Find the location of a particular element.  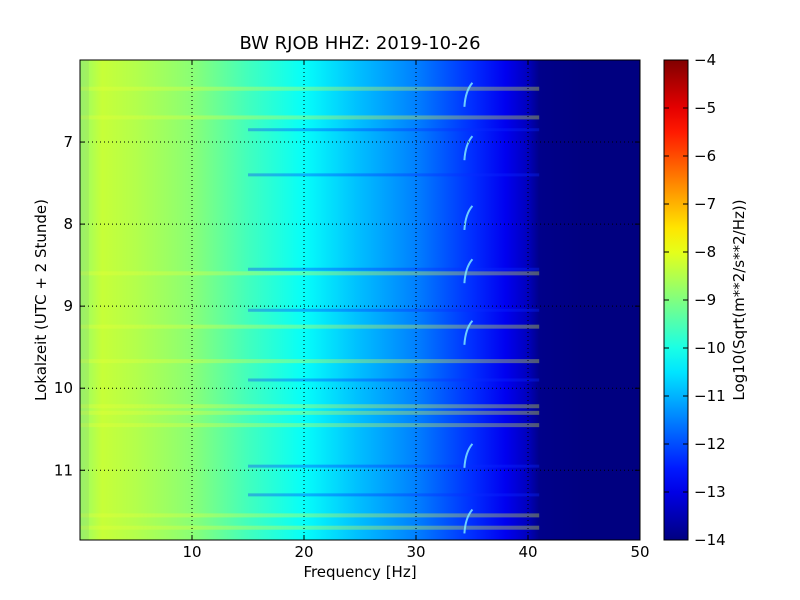

colorbar-tick-label: −11 is located at coordinates (710, 396).